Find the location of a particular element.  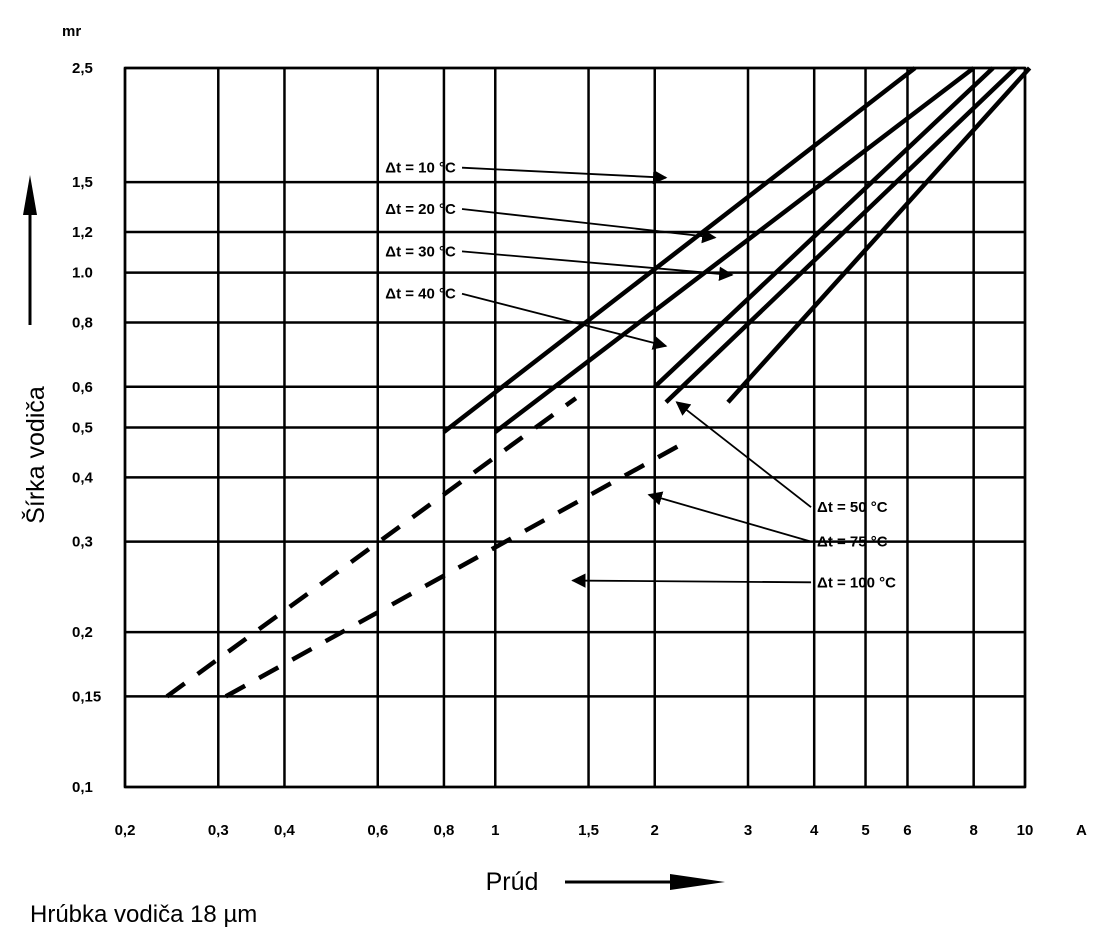

y-tick-label: 1,2 is located at coordinates (82, 232).